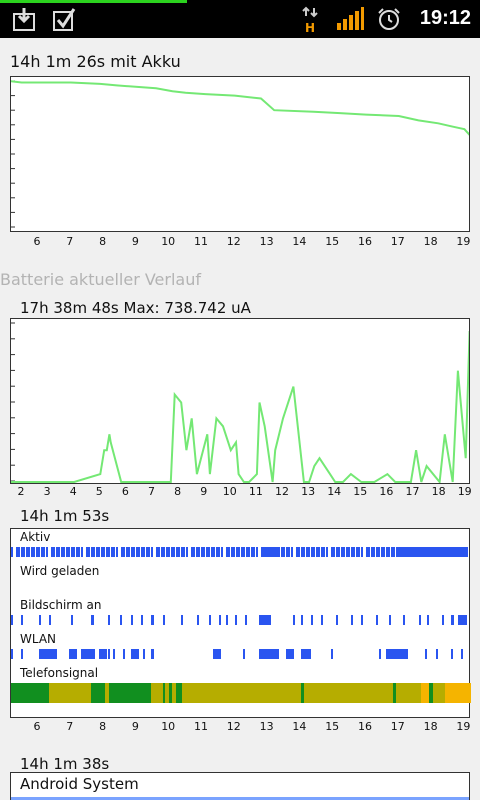 This screenshot has width=480, height=800. What do you see at coordinates (168, 241) in the screenshot?
I see `battery-axis-tick-10: 10` at bounding box center [168, 241].